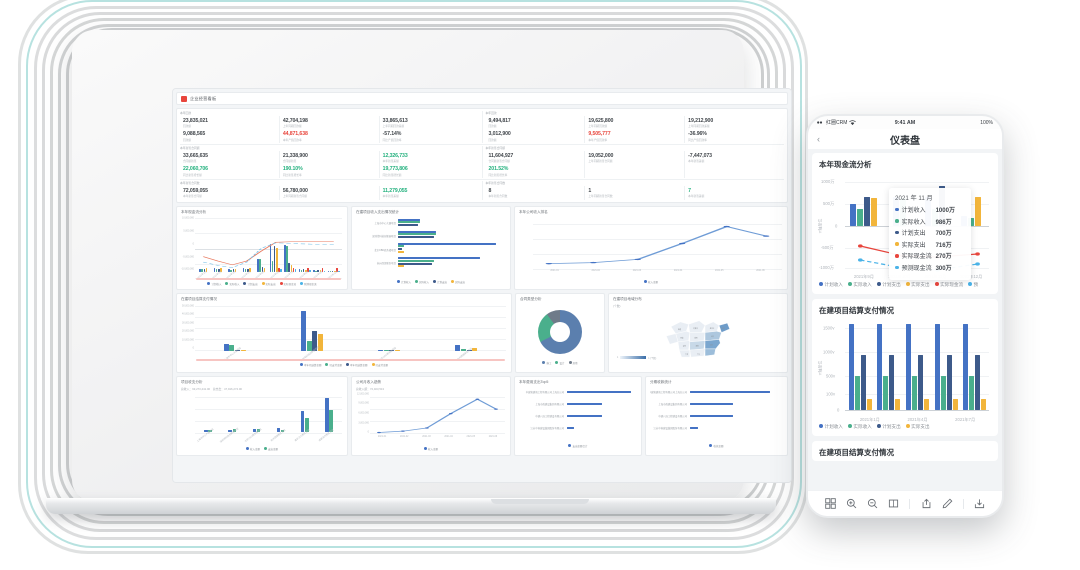 The width and height of the screenshot is (1080, 570). Describe the element at coordinates (830, 503) in the screenshot. I see `grid-icon` at that location.